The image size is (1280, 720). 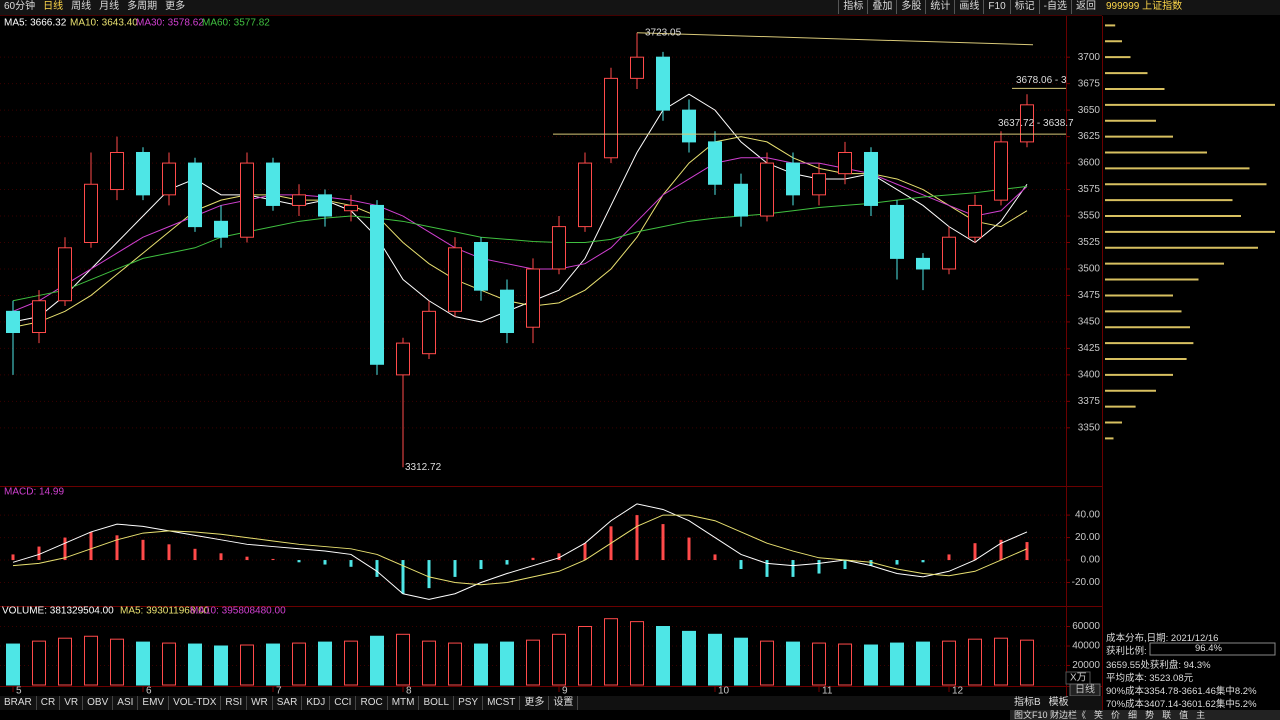 What do you see at coordinates (827, 691) in the screenshot?
I see `x-tick-label: 11` at bounding box center [827, 691].